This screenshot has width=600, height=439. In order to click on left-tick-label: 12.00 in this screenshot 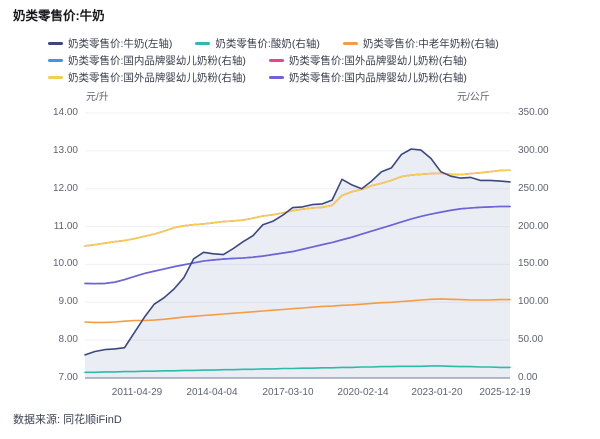, I will do `click(65, 188)`.